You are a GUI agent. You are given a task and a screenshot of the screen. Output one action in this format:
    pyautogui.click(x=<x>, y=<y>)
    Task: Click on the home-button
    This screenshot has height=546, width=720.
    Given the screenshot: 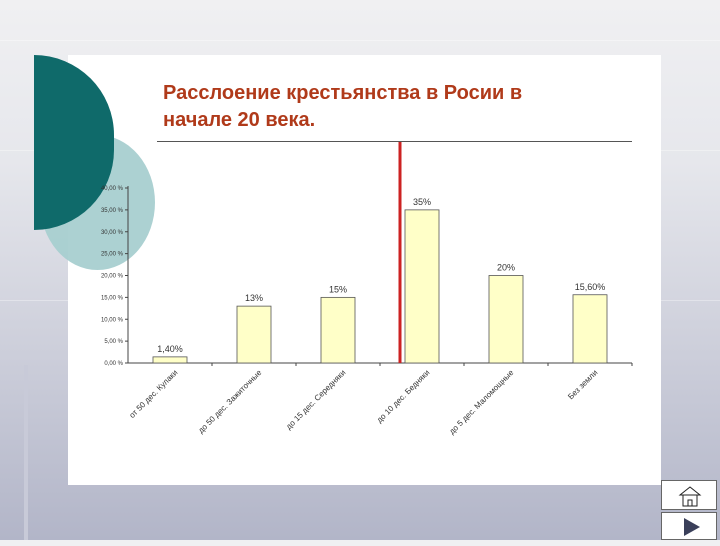 What is the action you would take?
    pyautogui.click(x=689, y=495)
    